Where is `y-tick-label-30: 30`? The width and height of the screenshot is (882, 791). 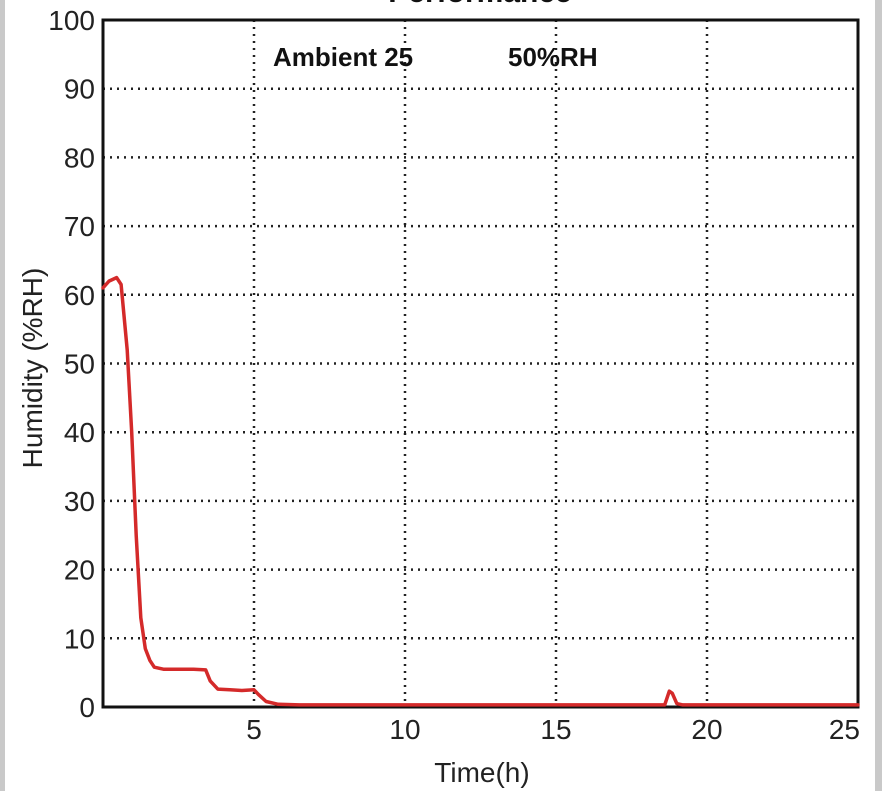 y-tick-label-30: 30 is located at coordinates (79, 501).